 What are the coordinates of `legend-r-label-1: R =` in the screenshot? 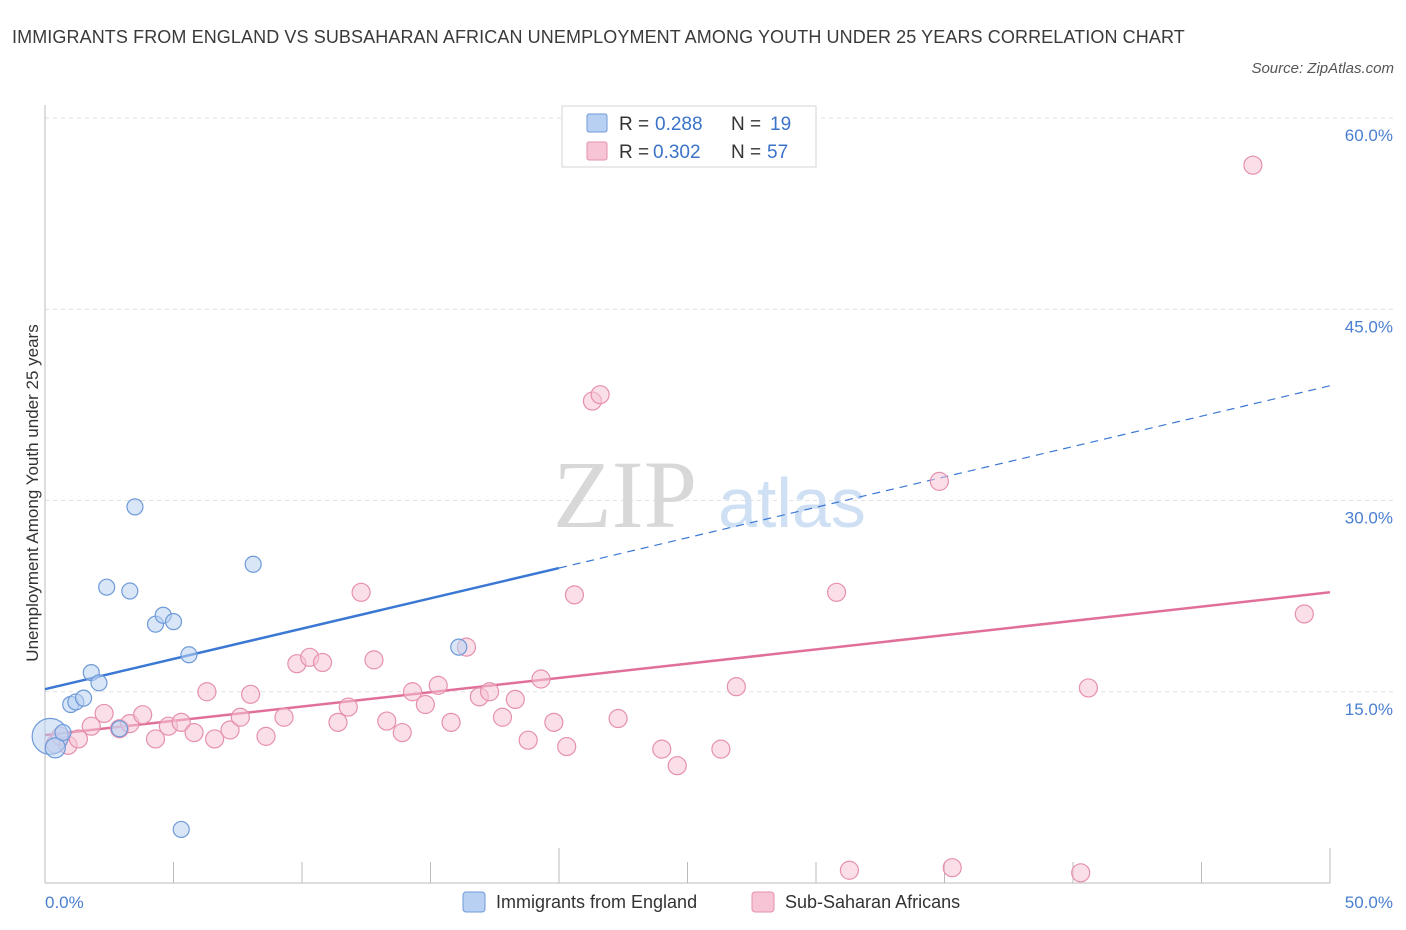 It's located at (634, 124).